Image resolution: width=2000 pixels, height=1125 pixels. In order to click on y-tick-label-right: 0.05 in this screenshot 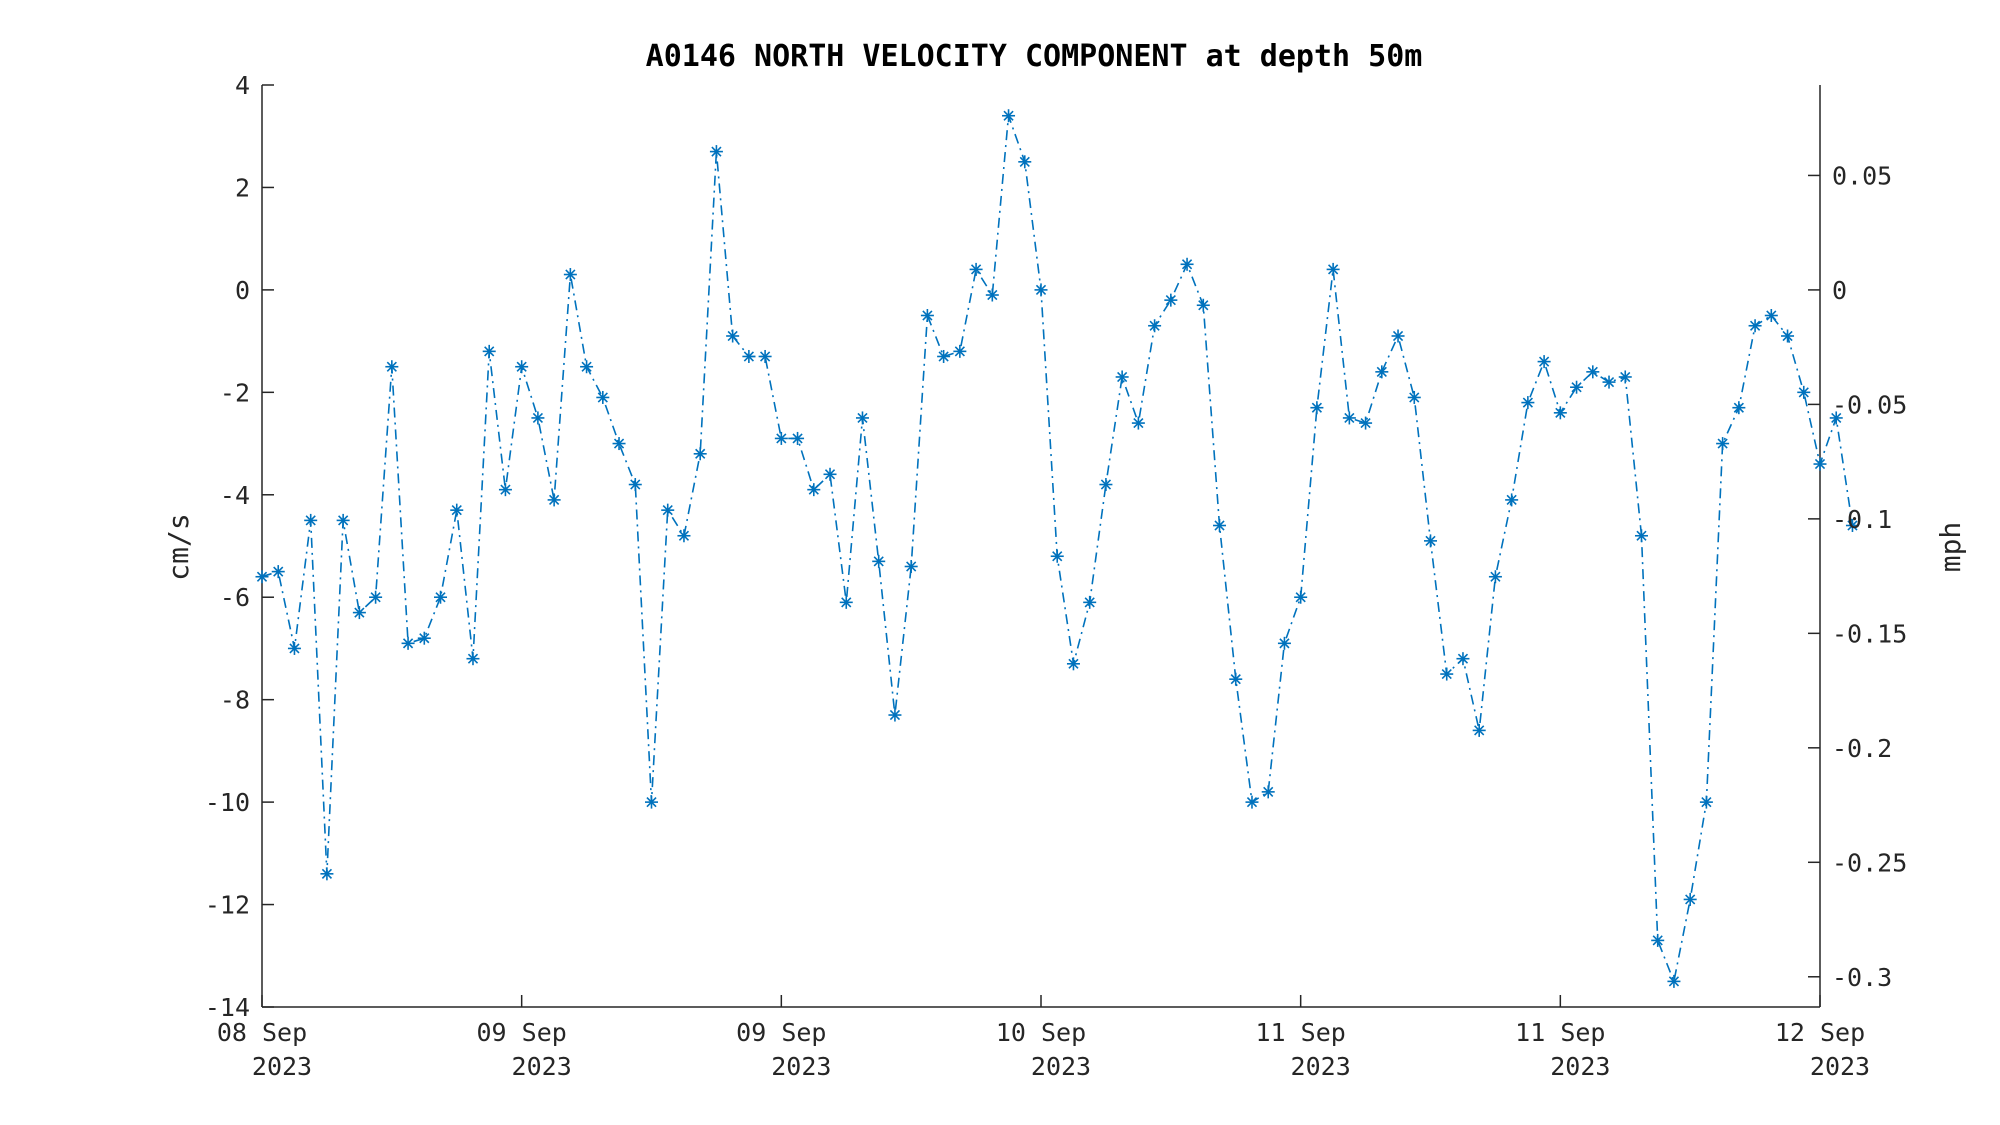, I will do `click(1862, 175)`.